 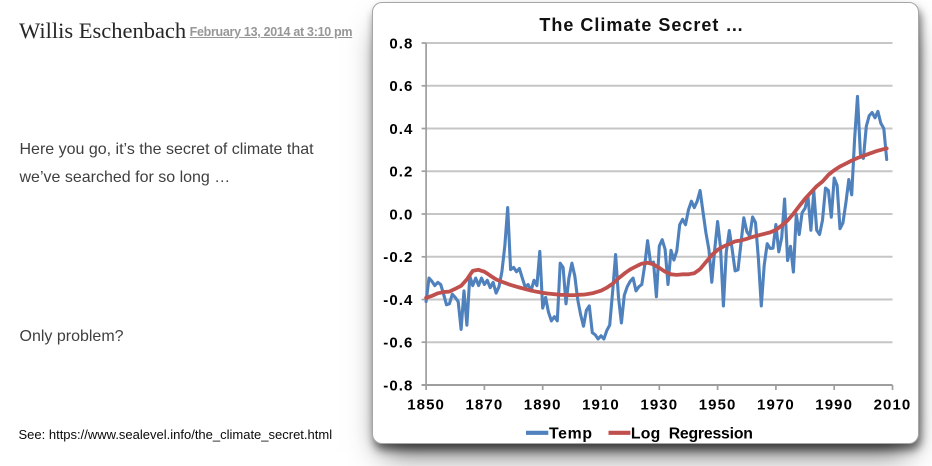 What do you see at coordinates (401, 171) in the screenshot?
I see `svg-text: 0.2` at bounding box center [401, 171].